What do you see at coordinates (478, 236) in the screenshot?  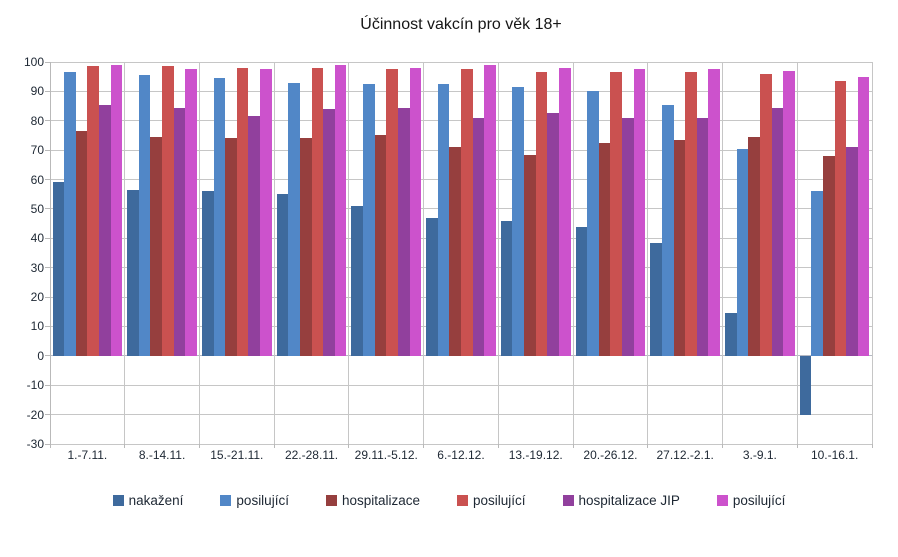 I see `bar-hospitalizace-JIP-6.-12.12.` at bounding box center [478, 236].